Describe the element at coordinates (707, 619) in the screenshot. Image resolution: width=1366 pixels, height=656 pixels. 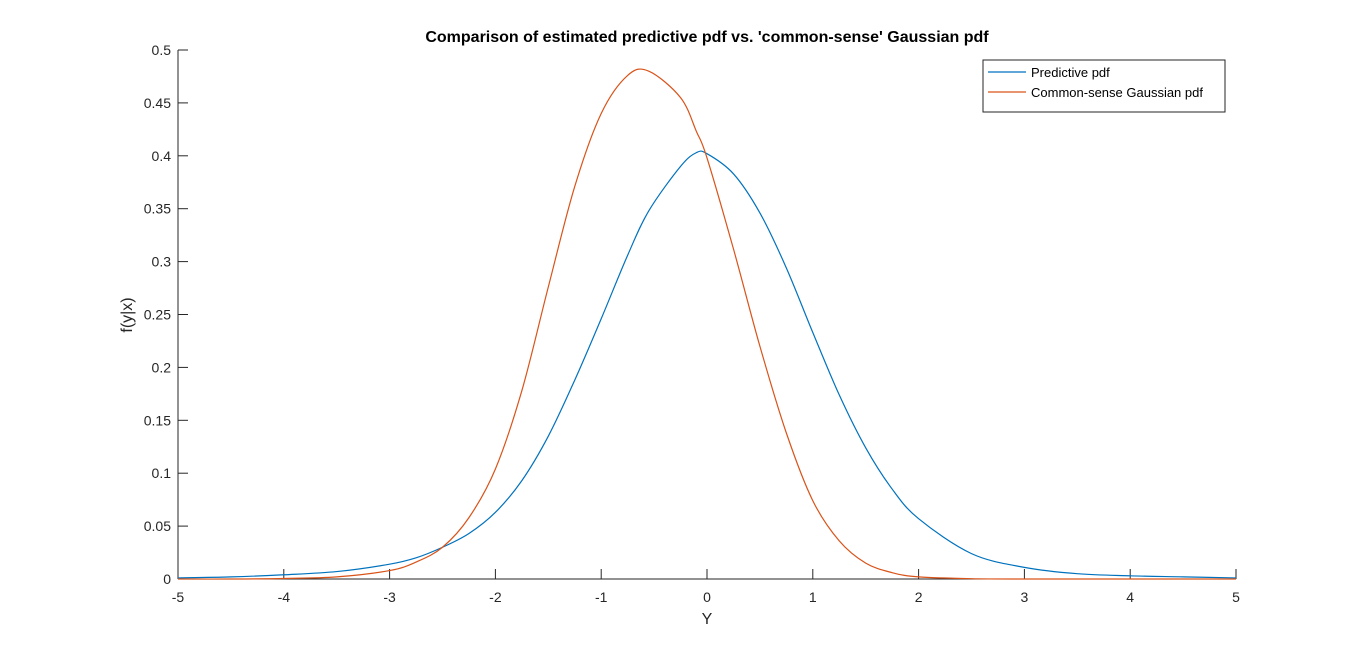
I see `x-axis-label: Y` at that location.